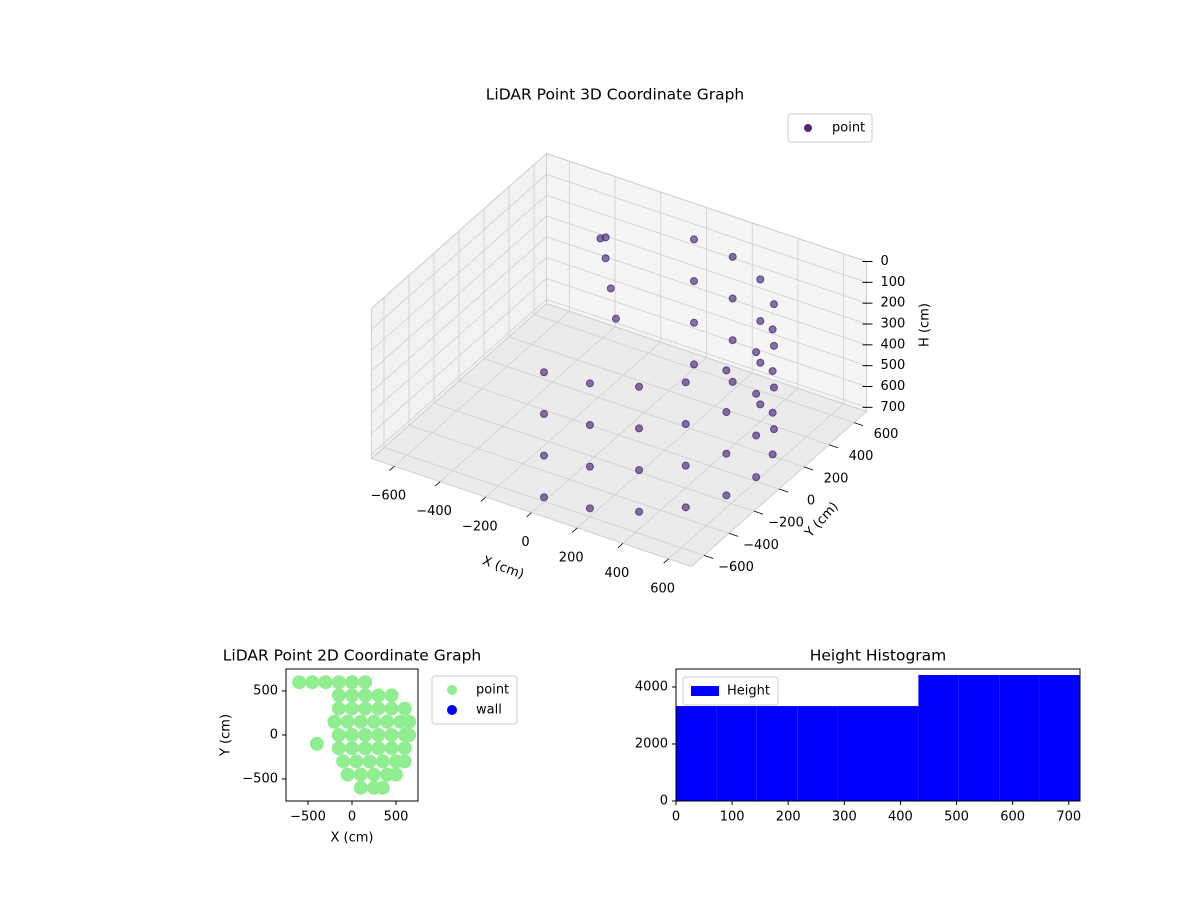 Image resolution: width=1200 pixels, height=900 pixels. Describe the element at coordinates (226, 735) in the screenshot. I see `y-axis-label: Y (cm)` at that location.